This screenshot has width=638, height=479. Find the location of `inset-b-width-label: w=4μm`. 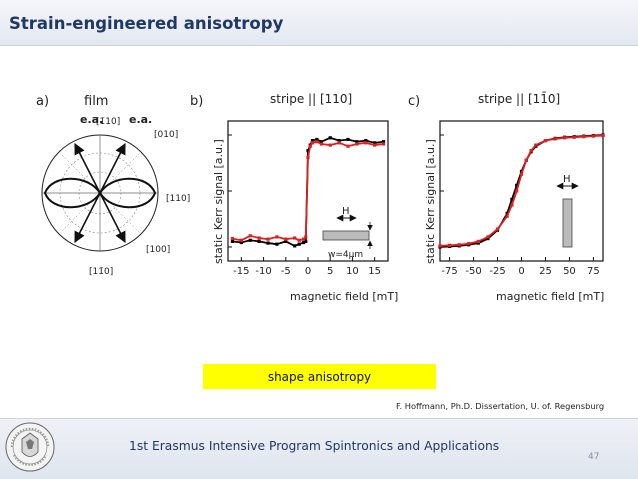

inset-b-width-label: w=4μm is located at coordinates (345, 255).